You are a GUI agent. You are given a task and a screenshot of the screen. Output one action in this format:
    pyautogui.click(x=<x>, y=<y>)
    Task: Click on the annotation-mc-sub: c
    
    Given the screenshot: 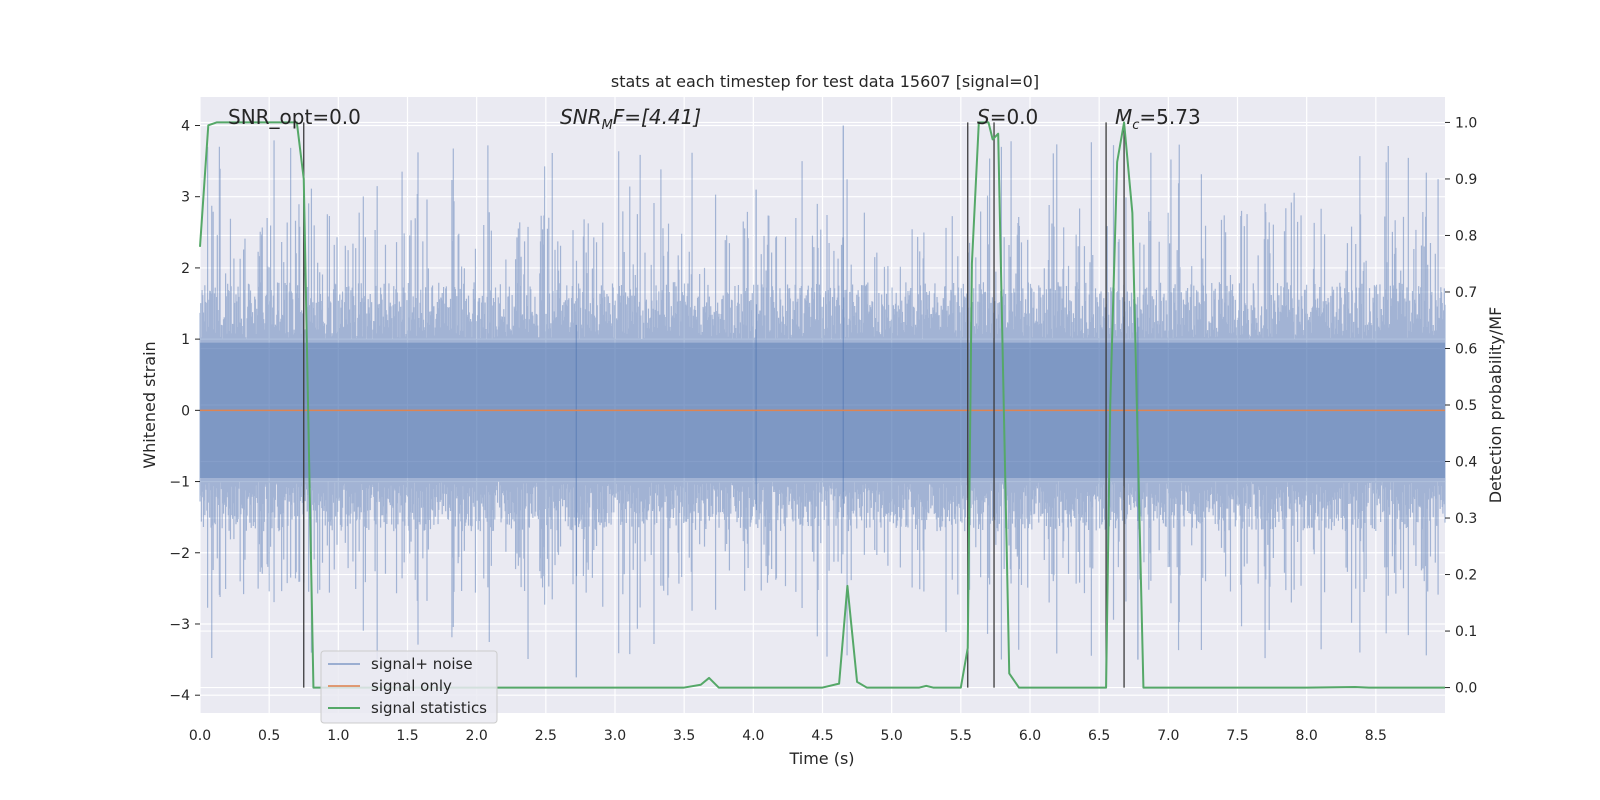 What is the action you would take?
    pyautogui.click(x=1135, y=125)
    